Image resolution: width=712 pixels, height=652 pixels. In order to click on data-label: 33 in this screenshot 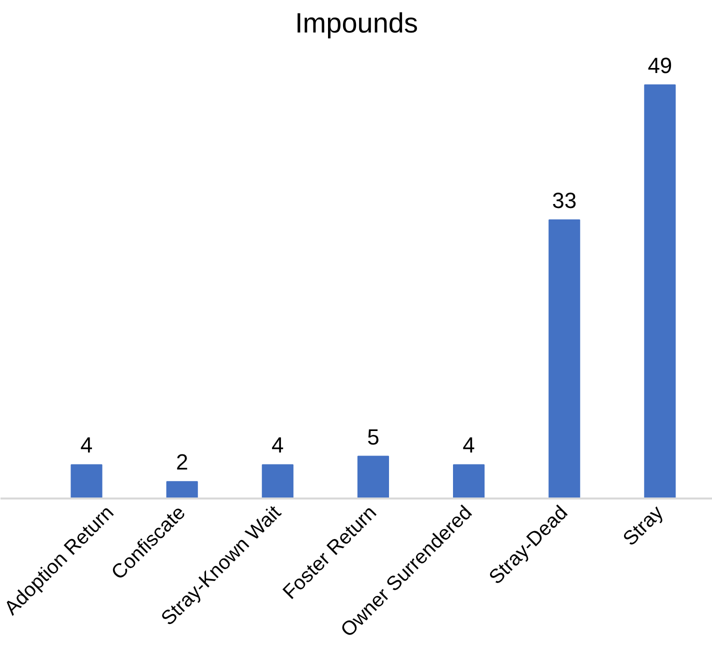, I will do `click(564, 200)`.